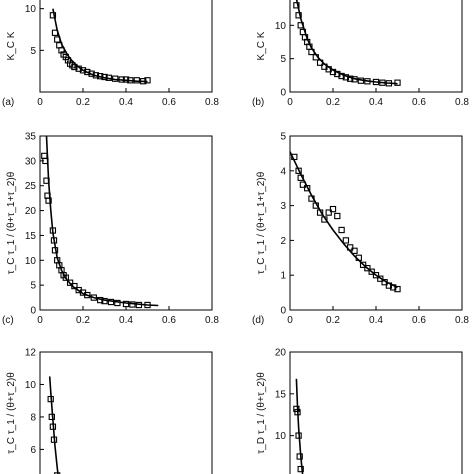 This screenshot has width=474, height=474. I want to click on chart-panel-6: 5 10 15 20 τ_D τ_1 / (θ+τ_2)θ, so click(359, 411).